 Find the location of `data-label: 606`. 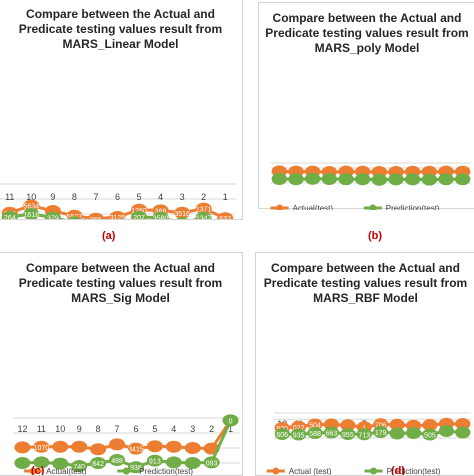

data-label: 606 is located at coordinates (282, 435).